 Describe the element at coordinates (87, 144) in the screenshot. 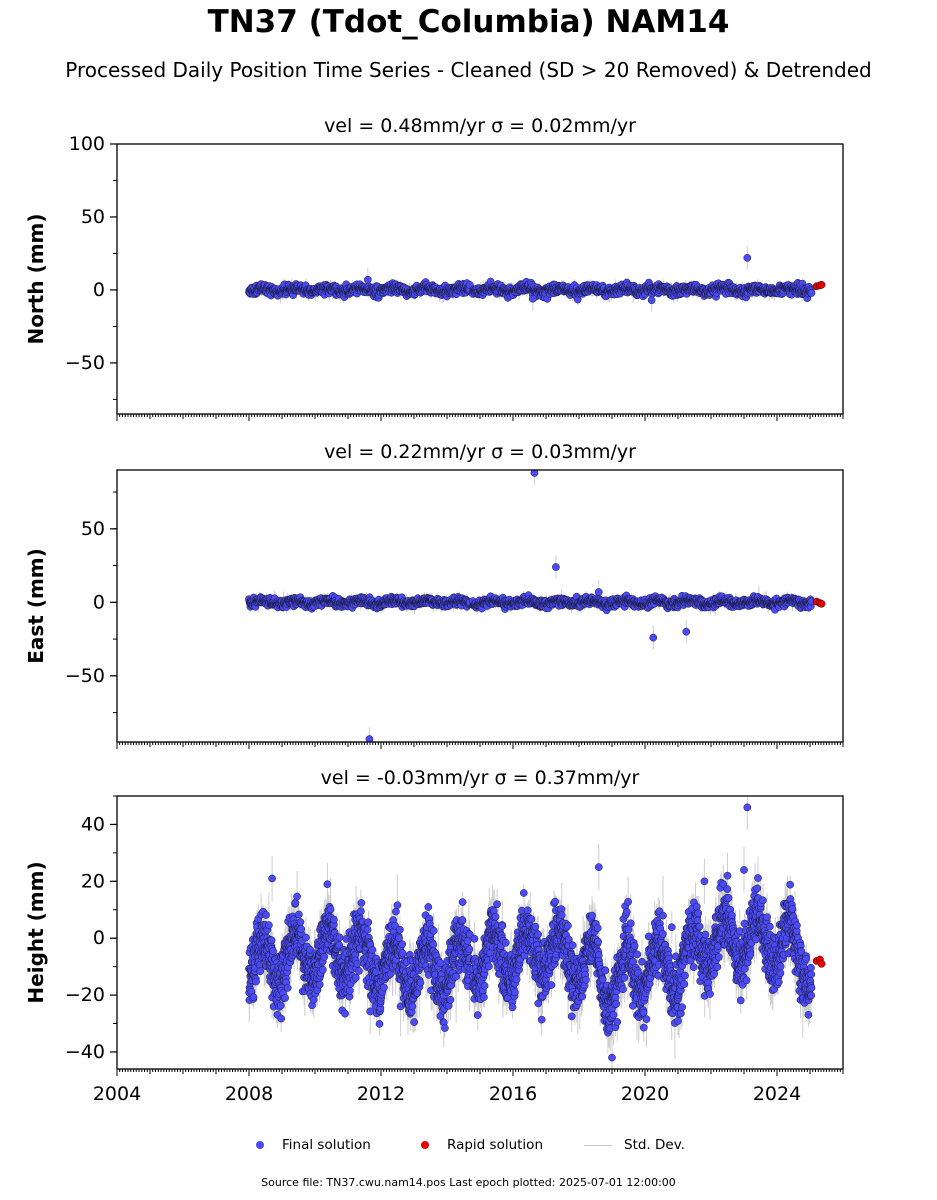

I see `y-tick-label: 100` at that location.